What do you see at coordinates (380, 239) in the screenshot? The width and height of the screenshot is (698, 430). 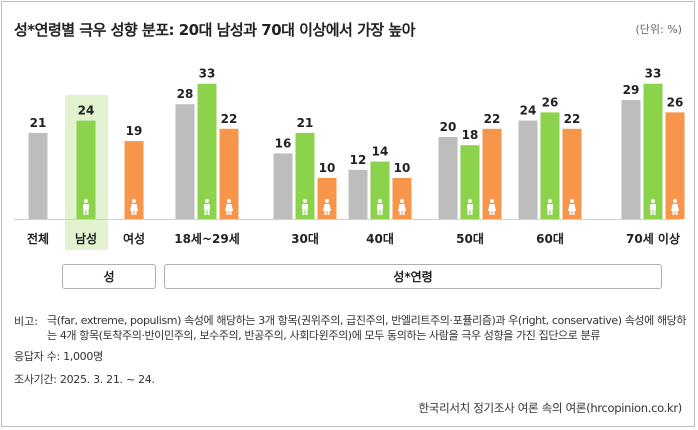 I see `category-label-5: 40대` at bounding box center [380, 239].